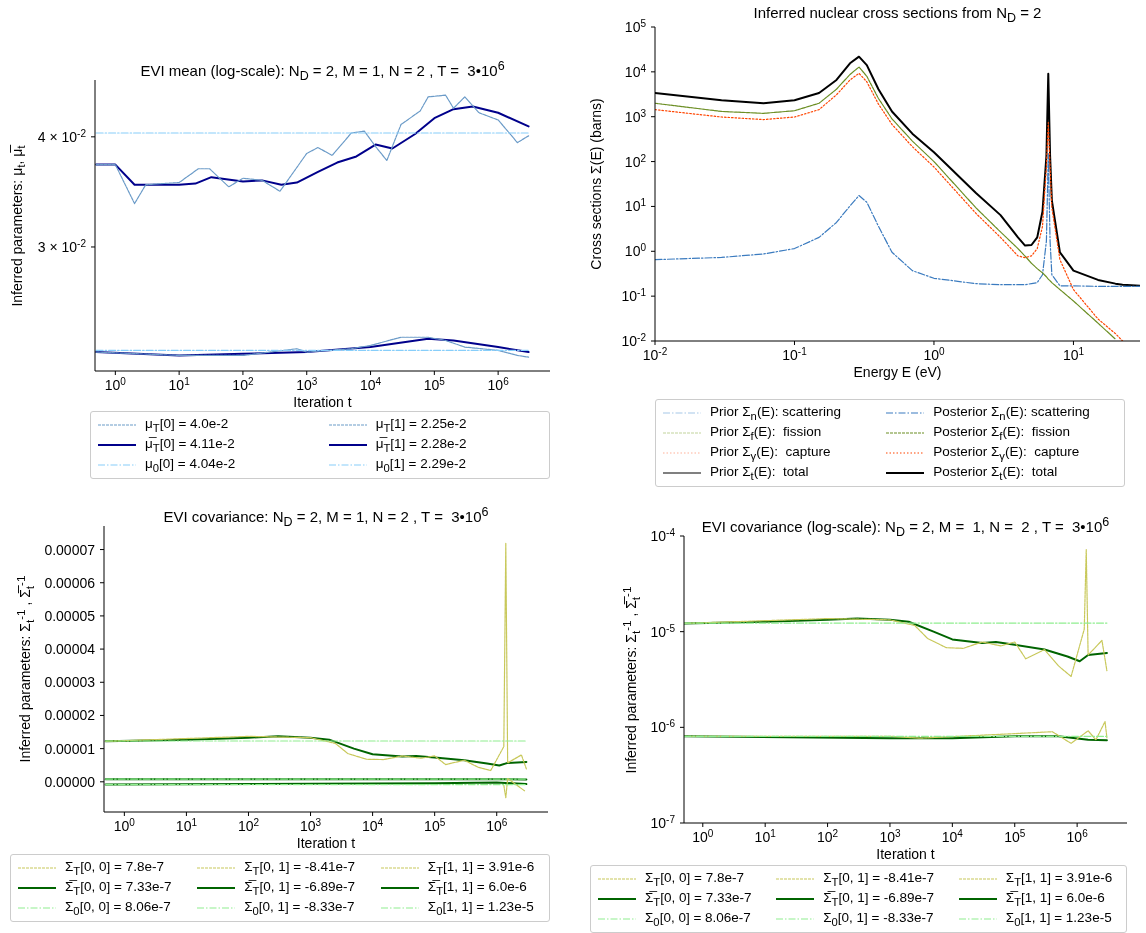 The image size is (1146, 933). I want to click on y-tick-label: 10$^{-7}$, so click(663, 822).